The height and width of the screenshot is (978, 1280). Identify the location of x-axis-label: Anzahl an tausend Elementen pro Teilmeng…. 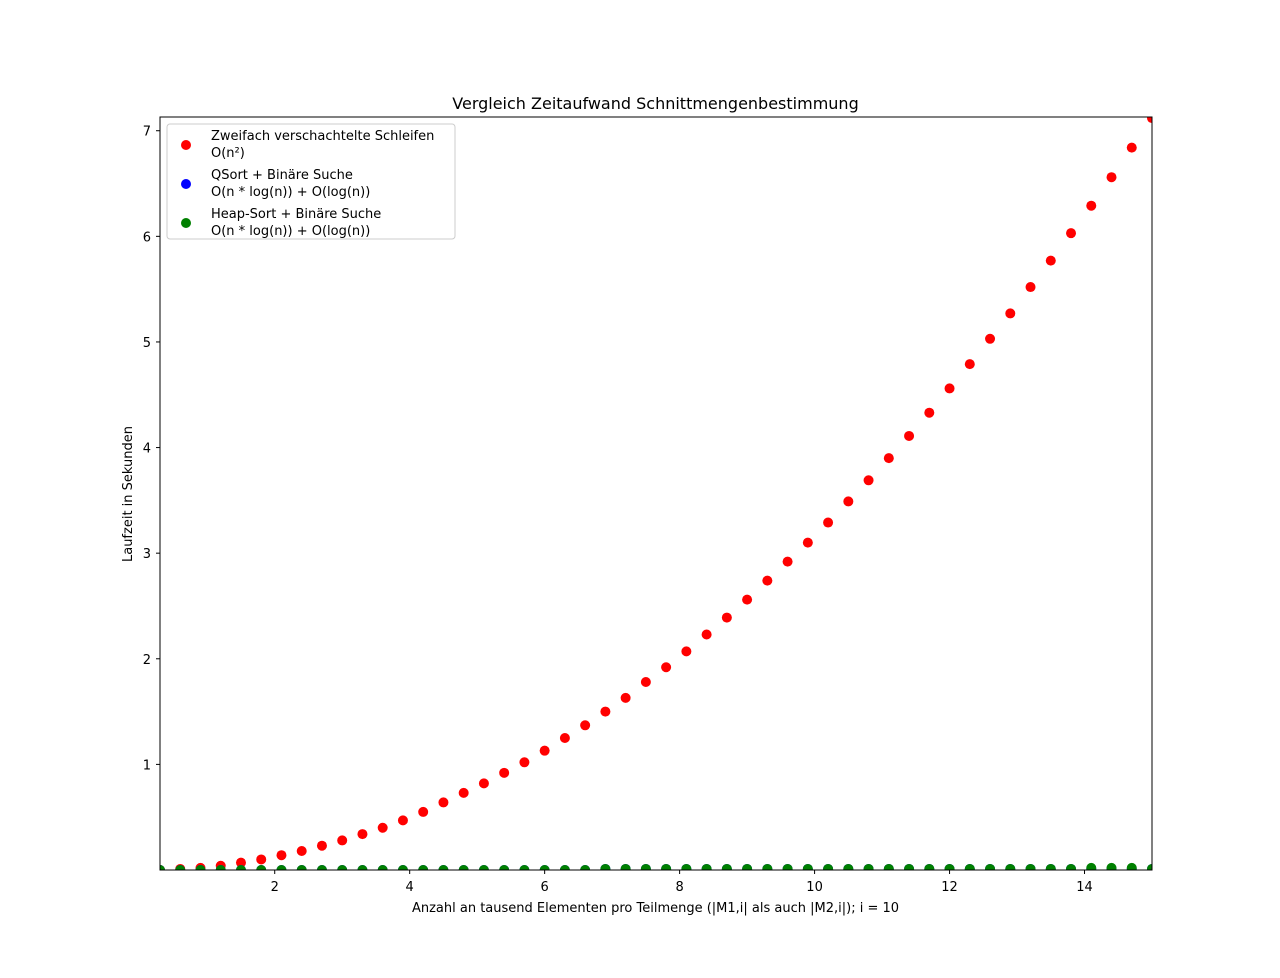
(655, 908).